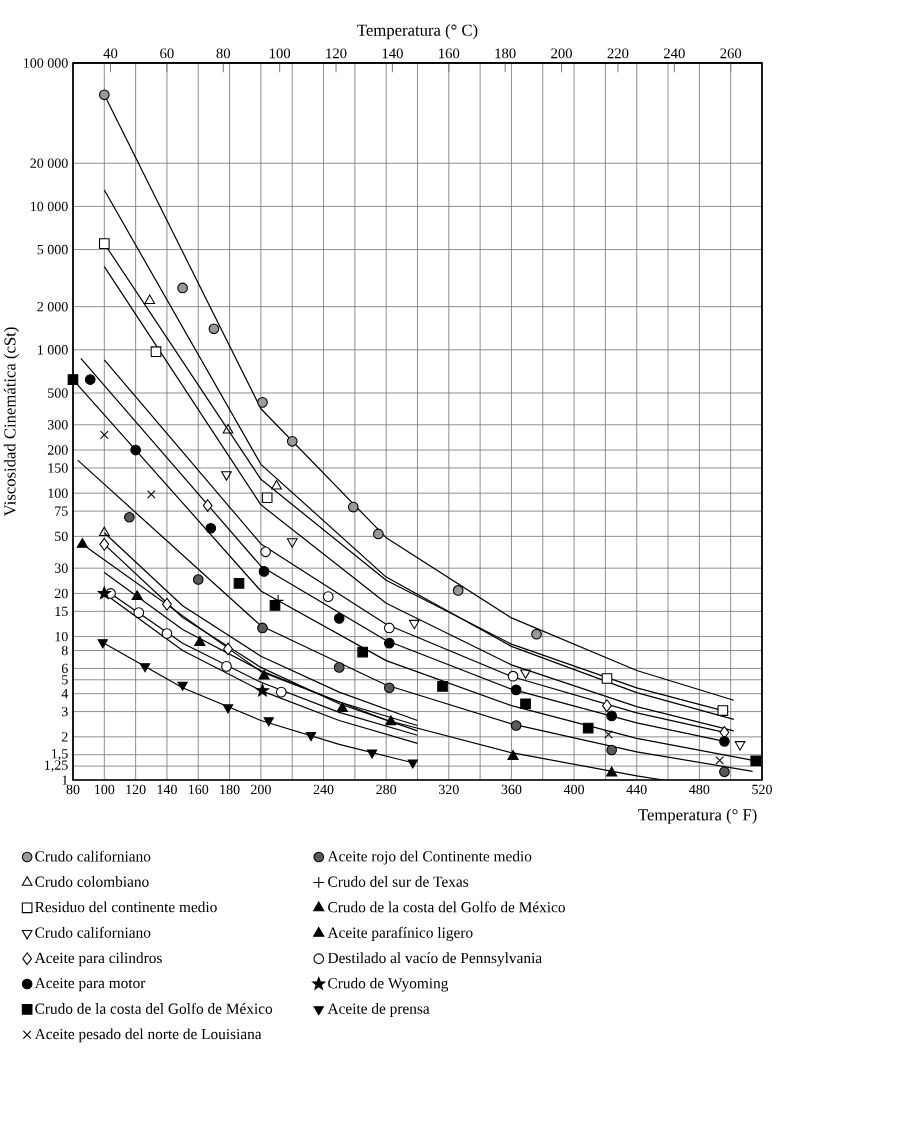 The image size is (912, 1122). Describe the element at coordinates (400, 933) in the screenshot. I see `legend-label: Aceite parafínico ligero` at that location.